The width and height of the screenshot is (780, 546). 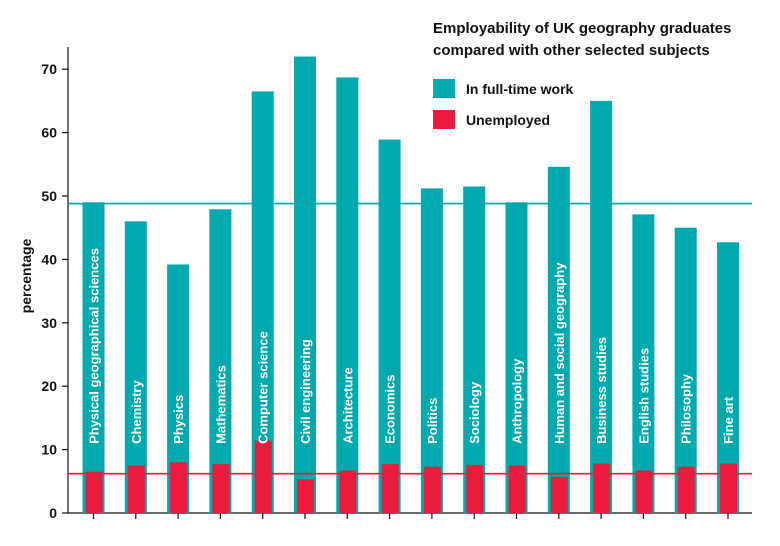 What do you see at coordinates (49, 133) in the screenshot?
I see `y-tick-label: 60` at bounding box center [49, 133].